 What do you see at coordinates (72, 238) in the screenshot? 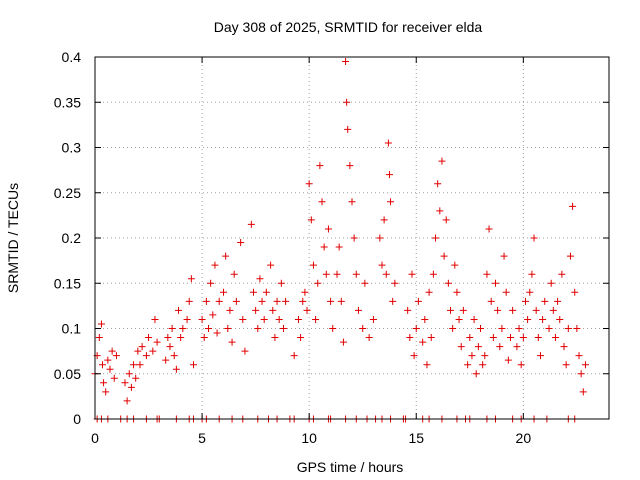
I see `y-tick-label: 0.2` at bounding box center [72, 238].